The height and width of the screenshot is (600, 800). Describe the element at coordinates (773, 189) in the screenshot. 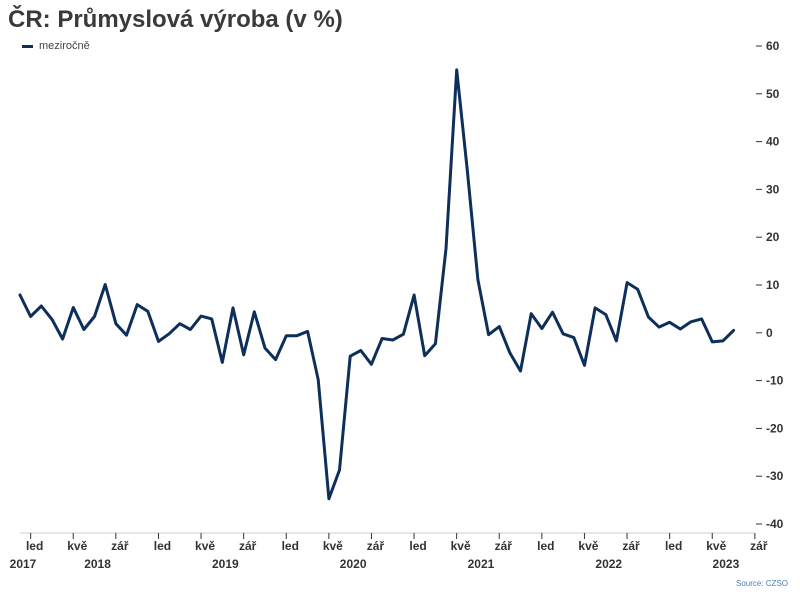

I see `y-tick-label: 30` at that location.